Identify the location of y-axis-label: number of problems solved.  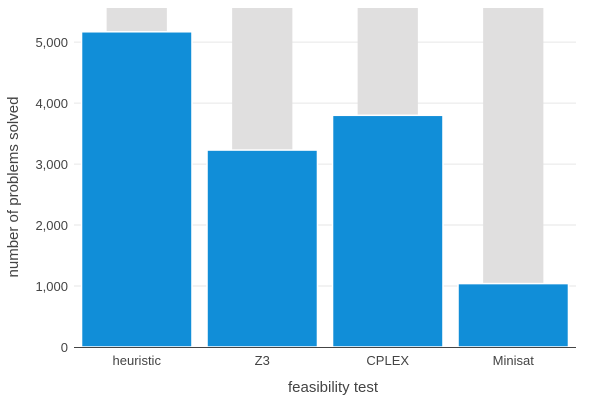
(13, 187).